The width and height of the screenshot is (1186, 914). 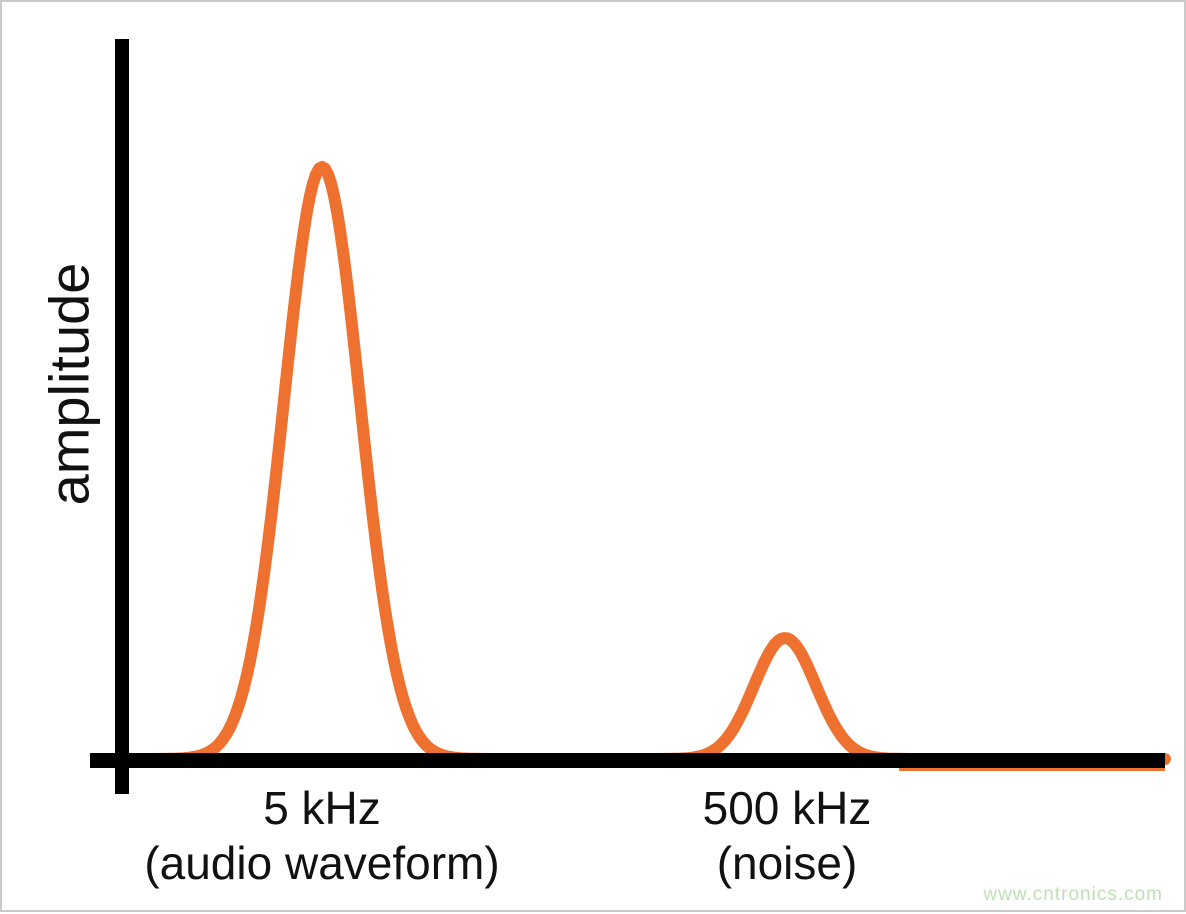 What do you see at coordinates (787, 863) in the screenshot?
I see `peak2-caption: (noise)` at bounding box center [787, 863].